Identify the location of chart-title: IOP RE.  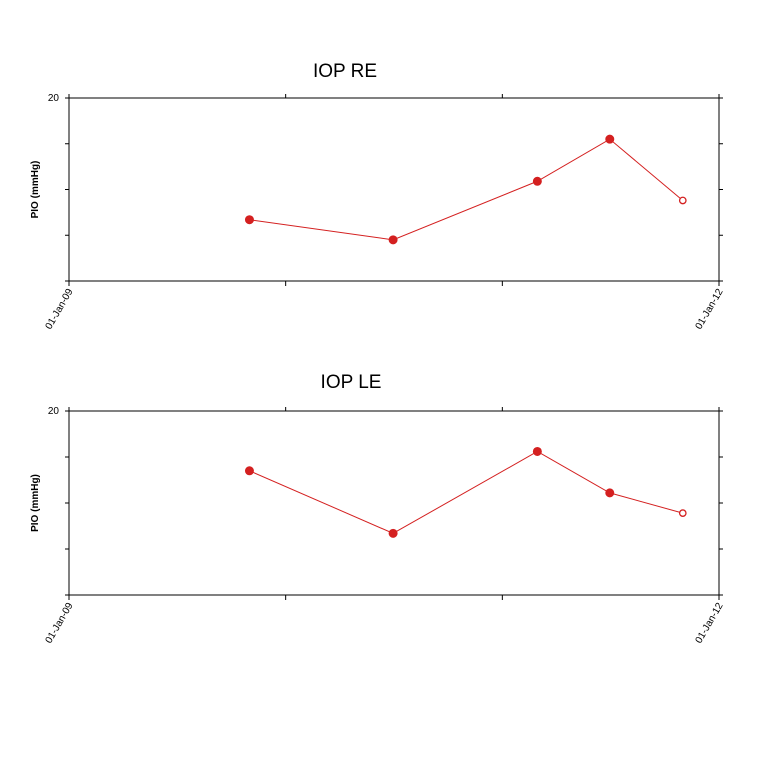
(345, 71).